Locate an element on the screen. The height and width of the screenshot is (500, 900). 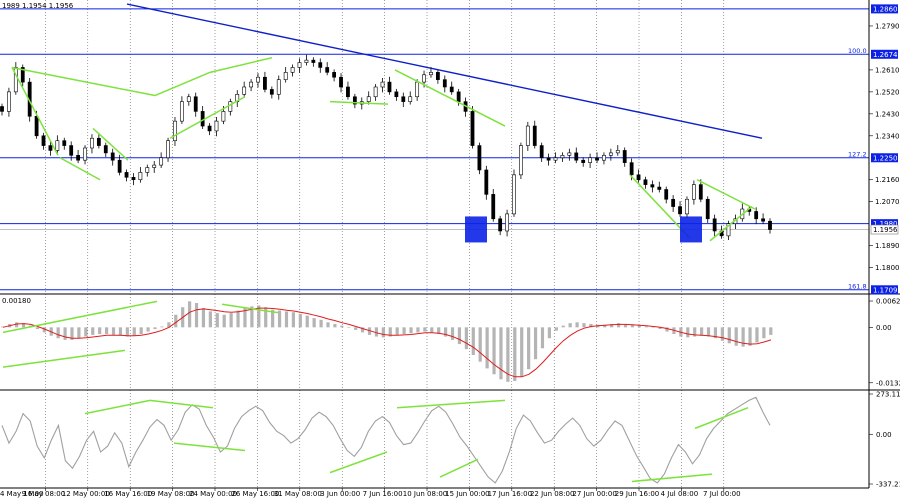
oscillator-axis: 273.1199 0.00 -337.2116 is located at coordinates (884, 440).